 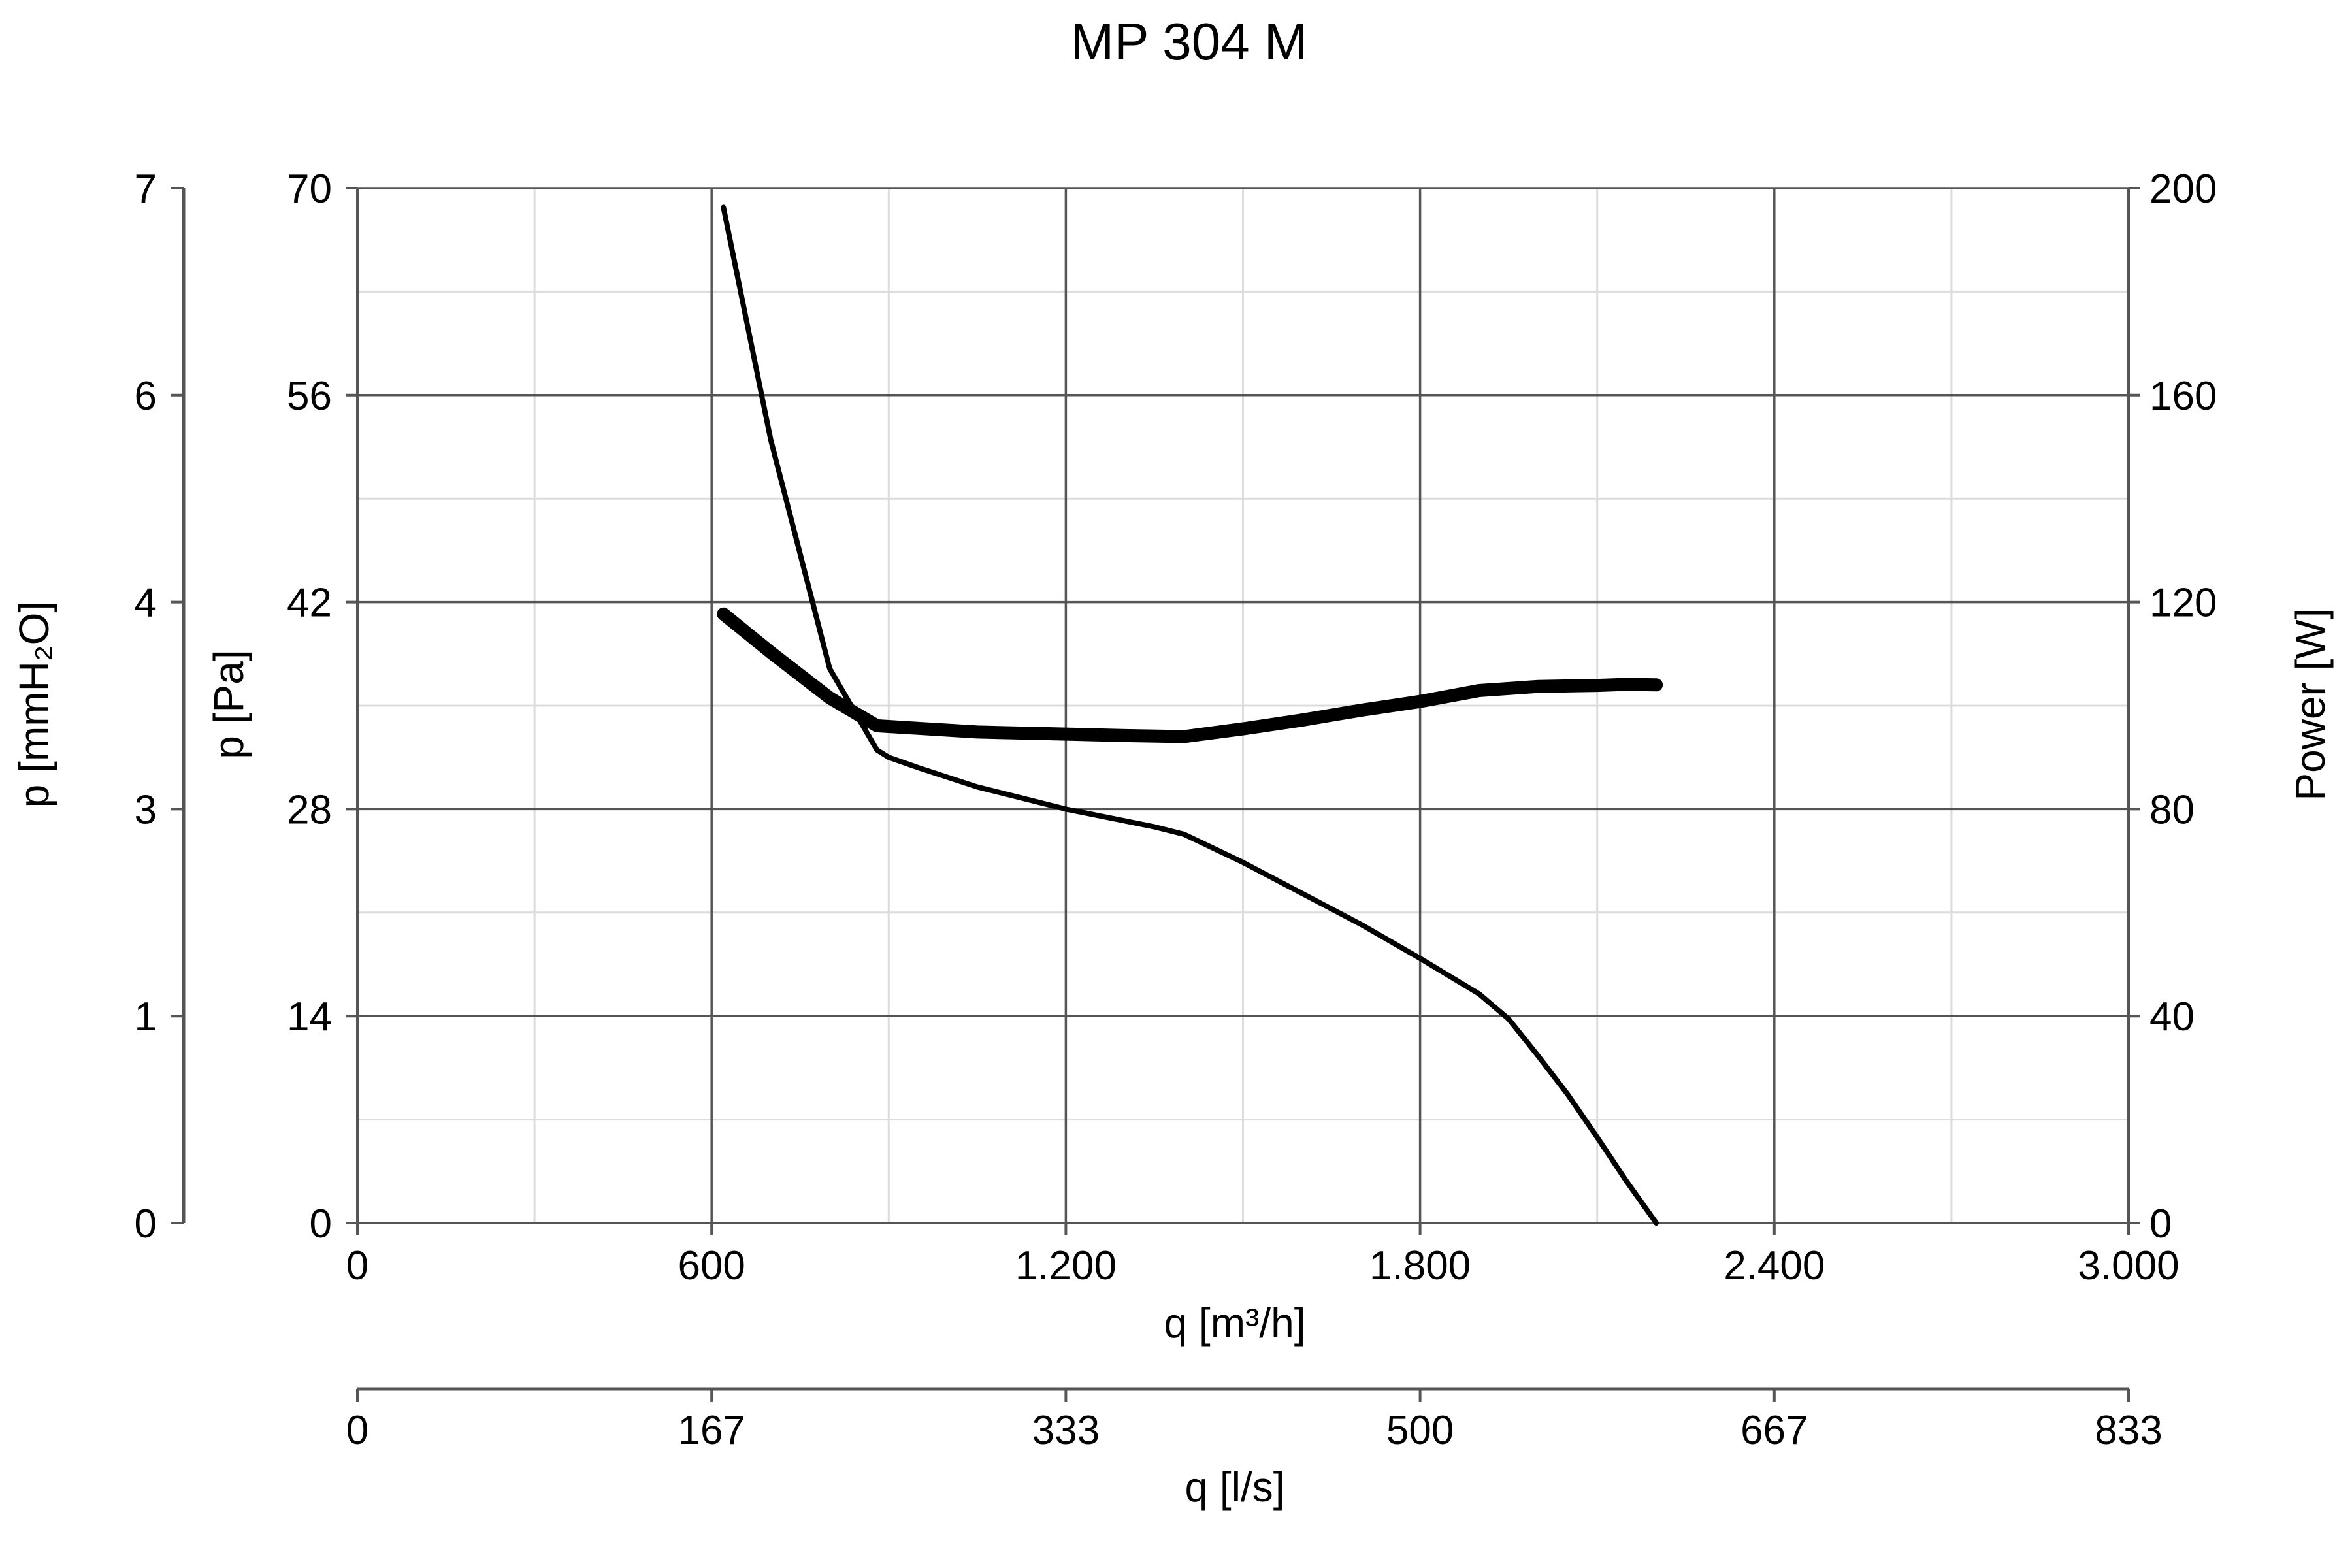 What do you see at coordinates (1774, 1265) in the screenshot?
I see `x-tick-label: 2.400` at bounding box center [1774, 1265].